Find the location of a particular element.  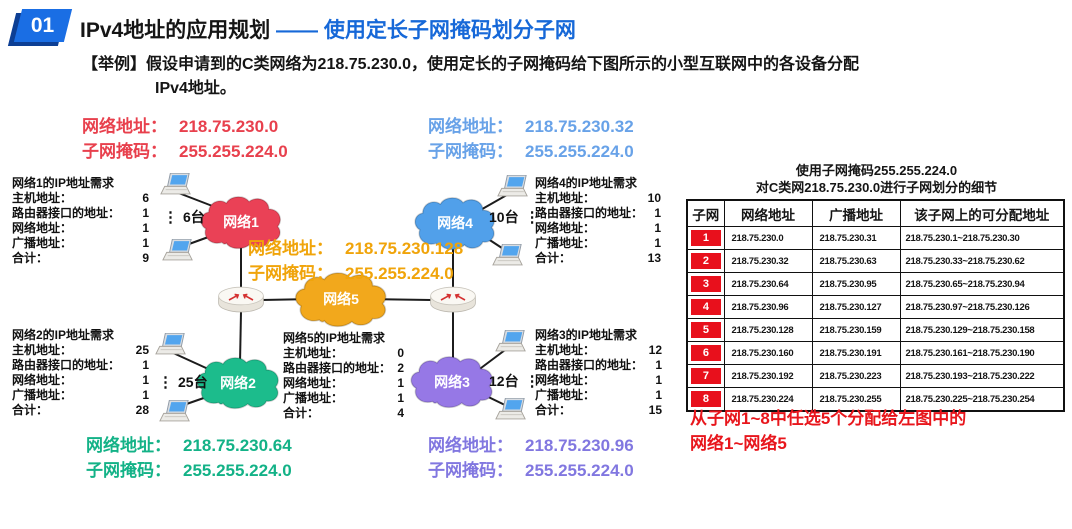

broadcast-address-cell: 218.75.230.159 is located at coordinates (856, 330).